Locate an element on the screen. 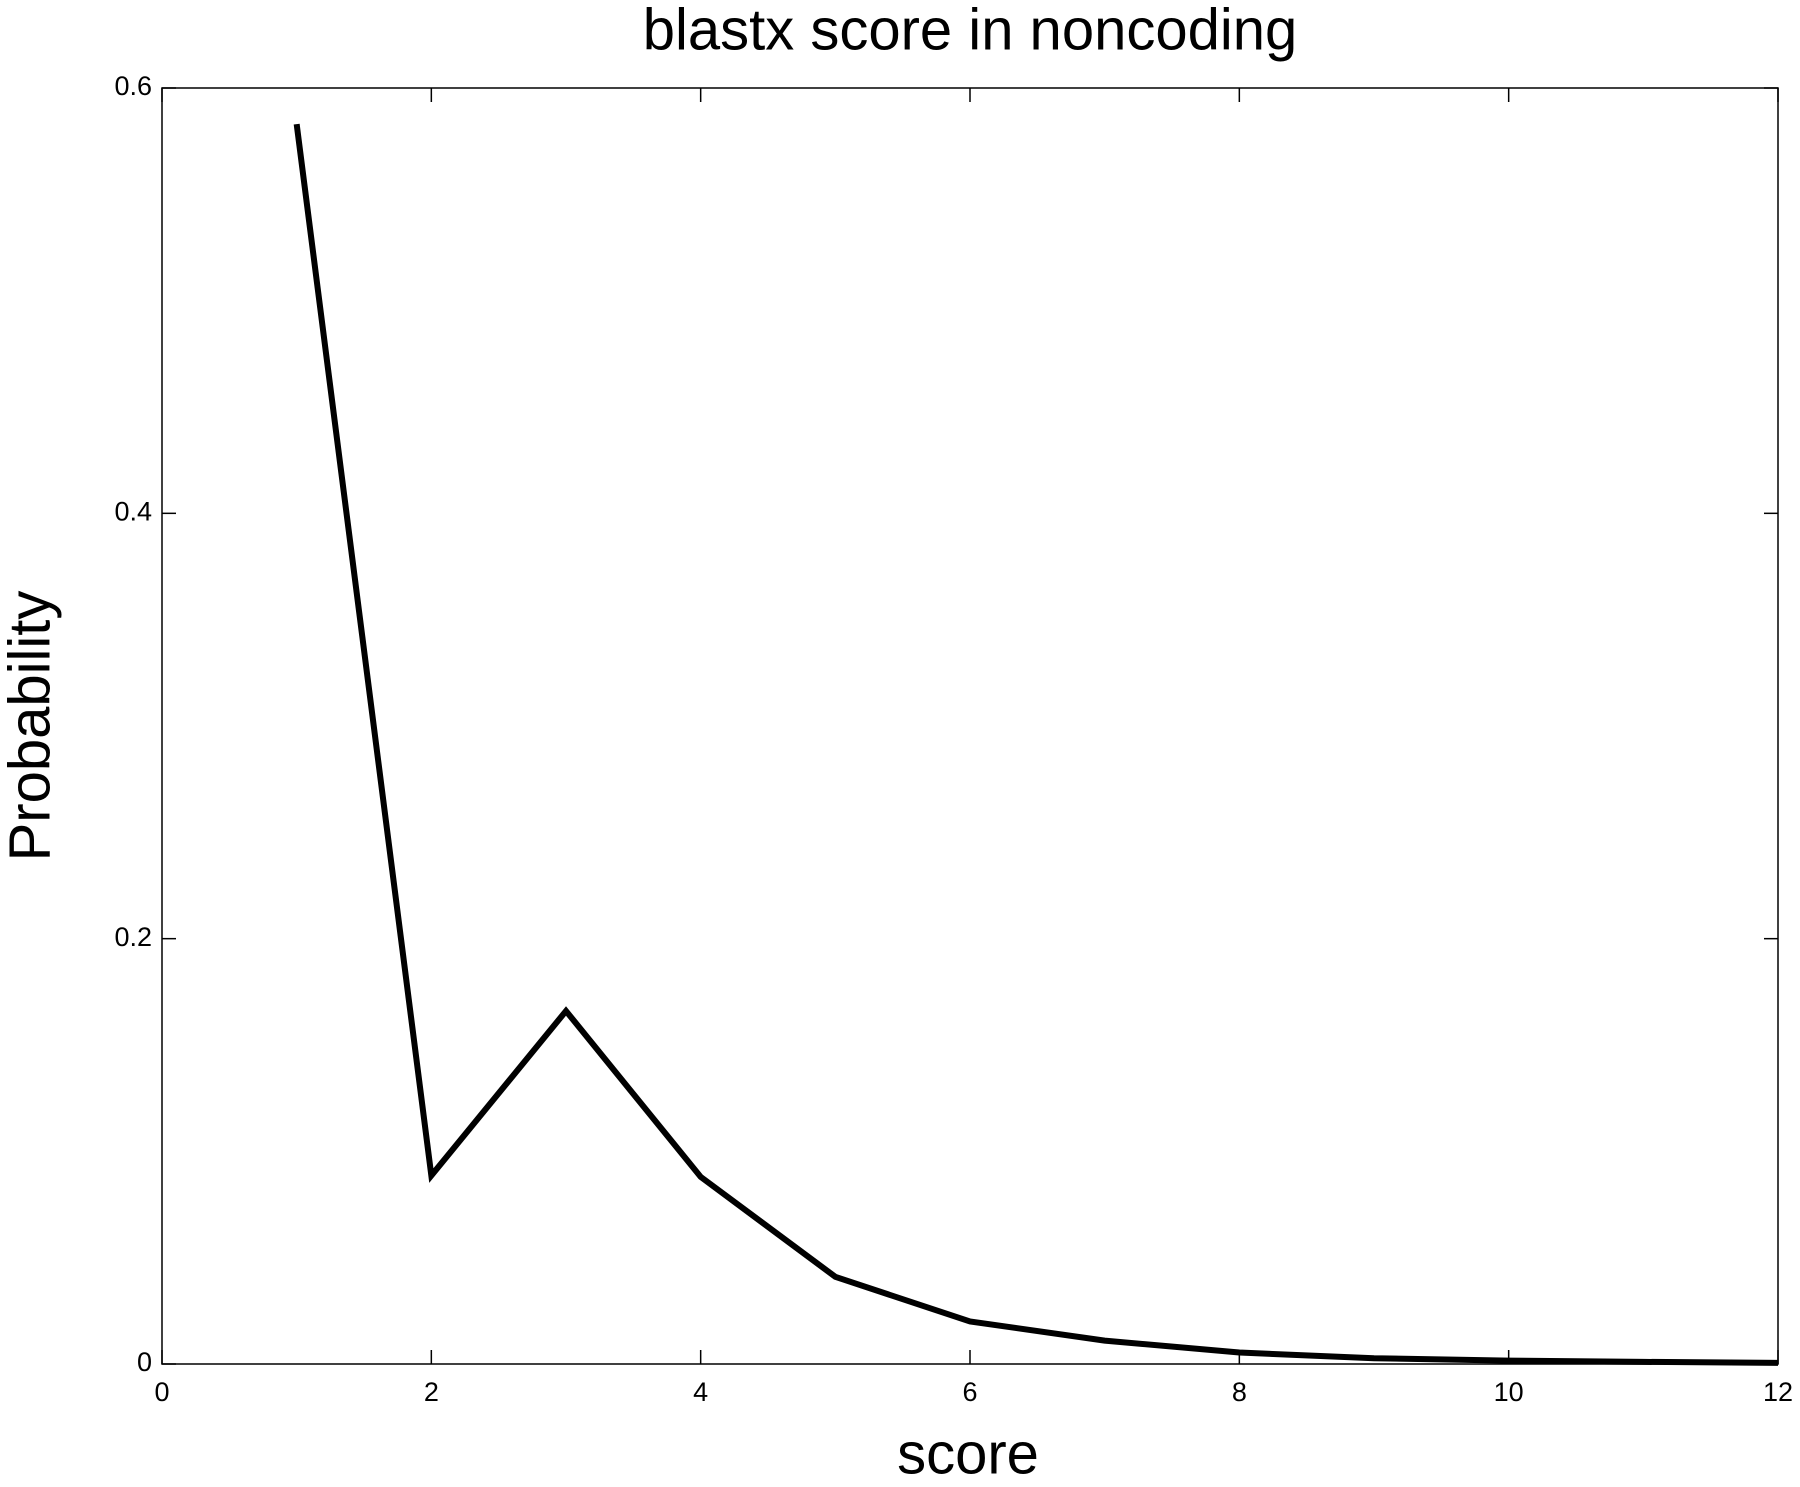  x-axis-label: score is located at coordinates (968, 1453).